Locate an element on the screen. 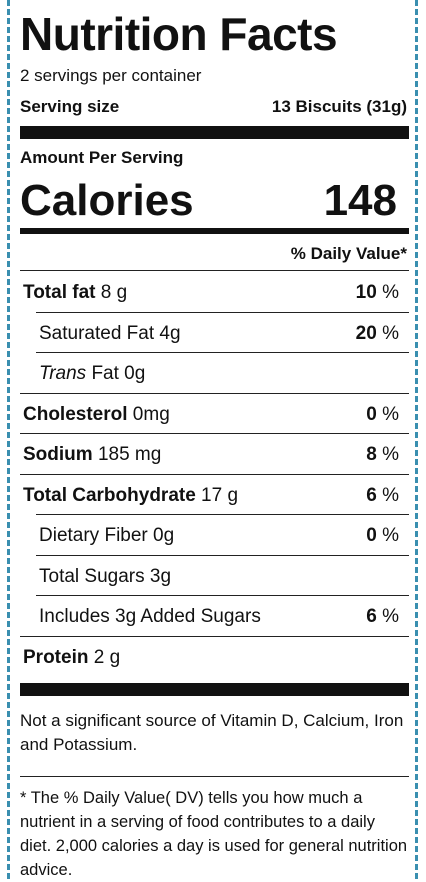 This screenshot has height=882, width=426. nutrient-name: Total Carbohydrate 17 g is located at coordinates (130, 496).